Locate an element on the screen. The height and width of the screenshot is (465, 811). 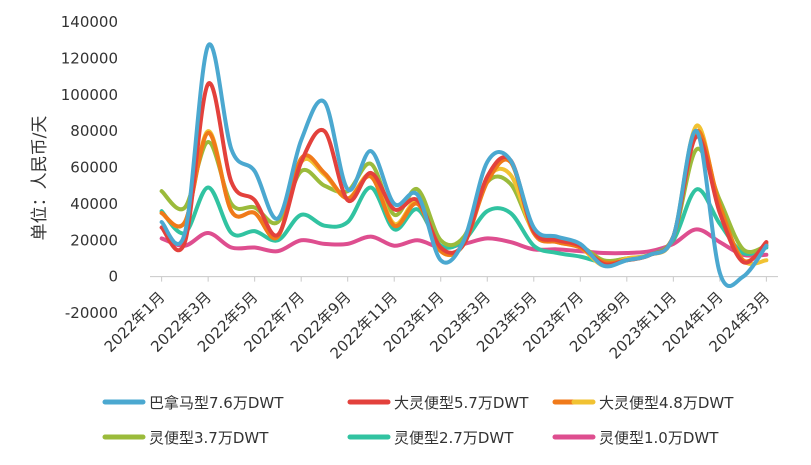
legend-item: 灵便型2.7万DWT is located at coordinates (430, 438).